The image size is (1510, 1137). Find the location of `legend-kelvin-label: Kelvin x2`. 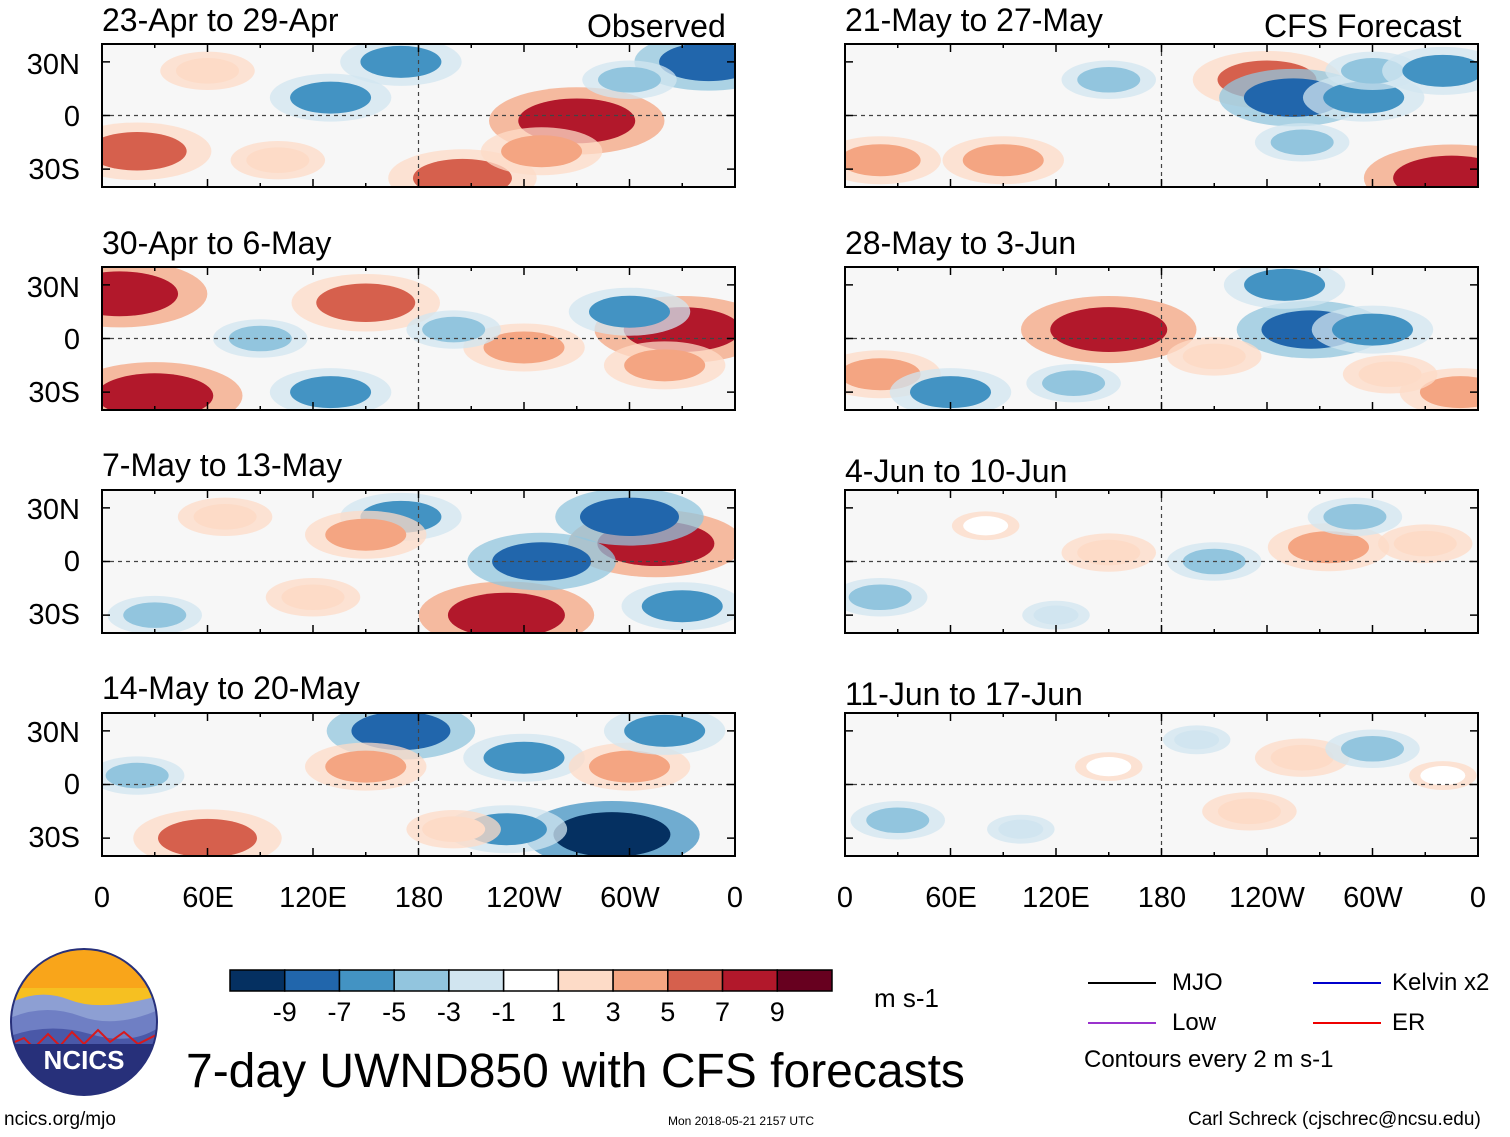

legend-kelvin-label: Kelvin x2 is located at coordinates (1441, 982).